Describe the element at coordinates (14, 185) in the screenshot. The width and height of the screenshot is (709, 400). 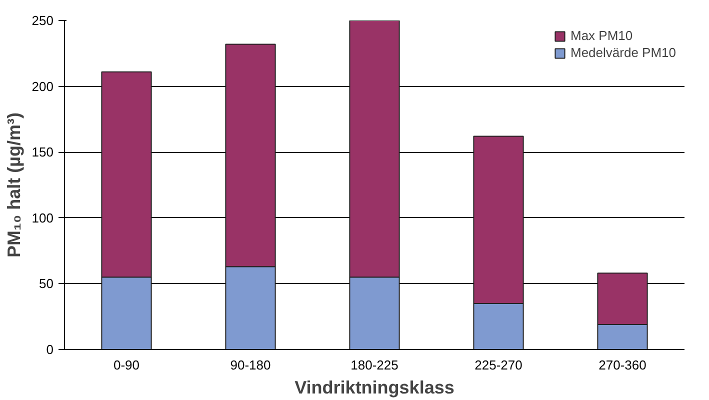
I see `y-axis-title: PM₁₀ halt (µg/m³)` at that location.